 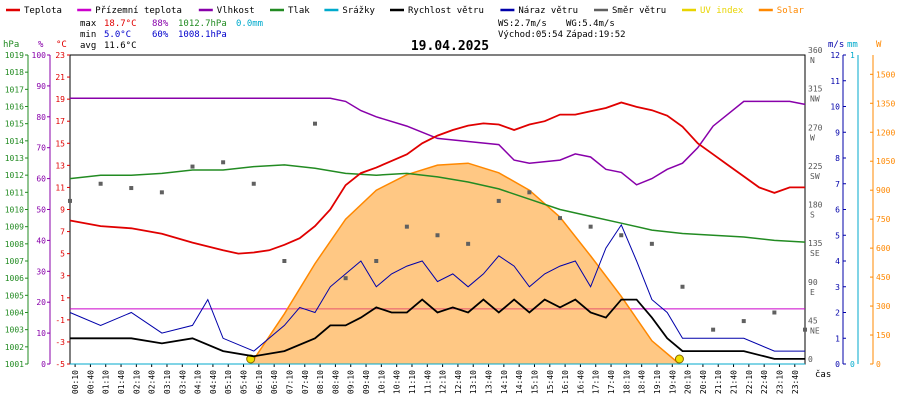 What do you see at coordinates (812, 292) in the screenshot?
I see `wind-dir-tick-label: E` at bounding box center [812, 292].